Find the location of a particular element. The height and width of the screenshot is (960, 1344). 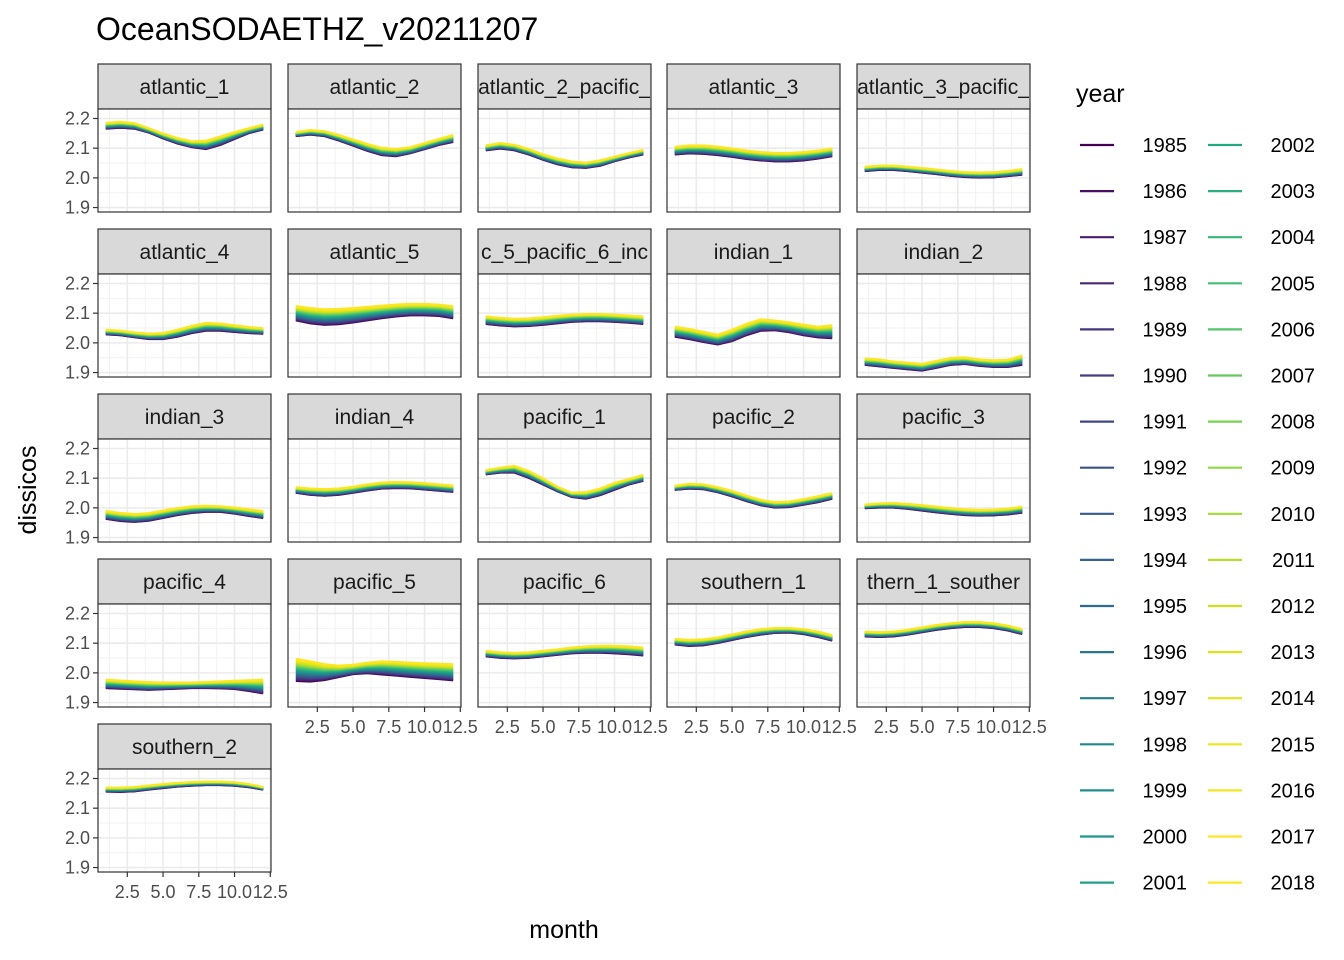

legend-item-2006: 2006 is located at coordinates (1261, 330).